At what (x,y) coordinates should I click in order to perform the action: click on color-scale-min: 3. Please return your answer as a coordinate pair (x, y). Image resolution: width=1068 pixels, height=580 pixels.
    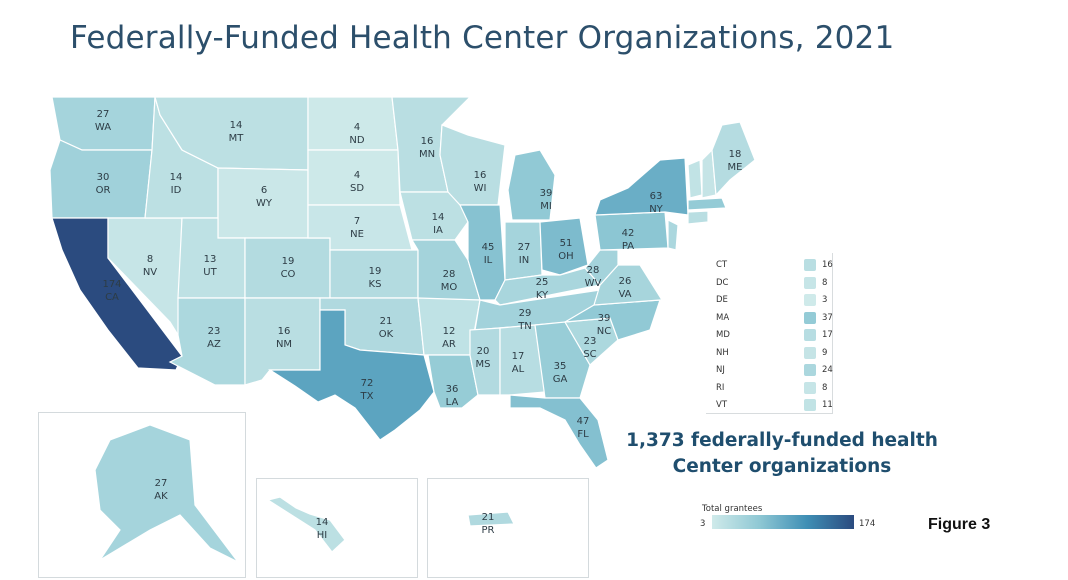
    Looking at the image, I should click on (703, 524).